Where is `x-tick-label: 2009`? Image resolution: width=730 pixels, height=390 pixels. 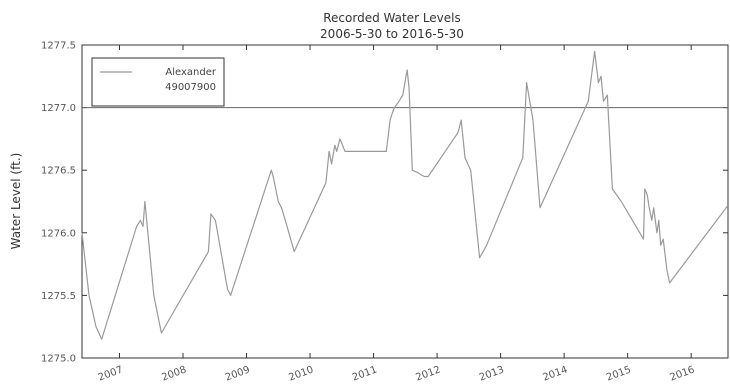
x-tick-label: 2009 is located at coordinates (238, 373).